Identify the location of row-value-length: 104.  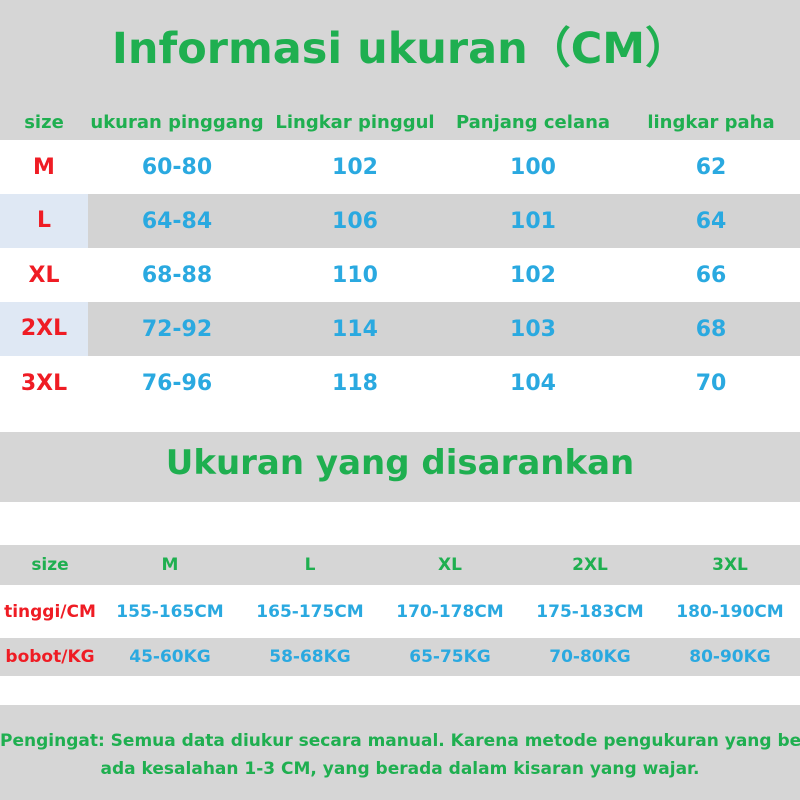
(533, 383).